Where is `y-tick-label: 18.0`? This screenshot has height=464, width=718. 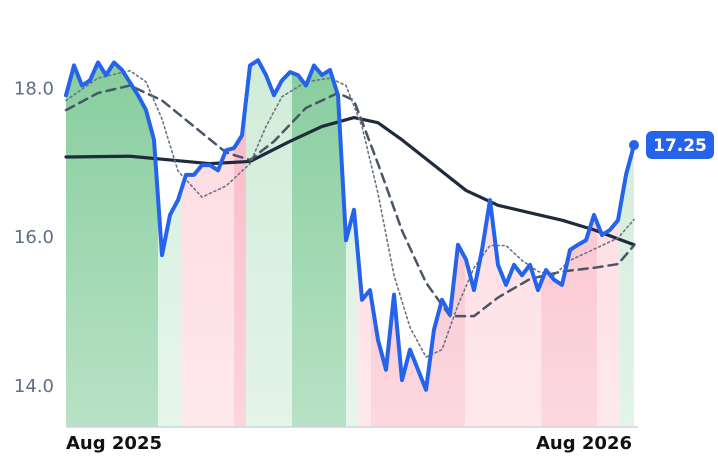
y-tick-label: 18.0 is located at coordinates (34, 88).